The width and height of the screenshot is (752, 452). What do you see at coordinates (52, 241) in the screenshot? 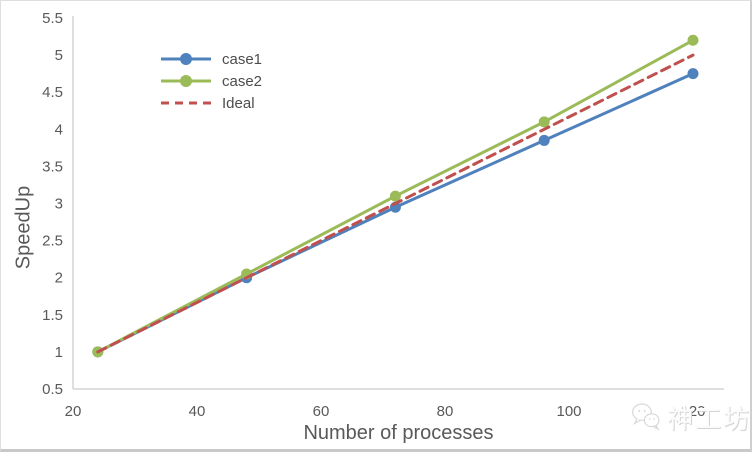
I see `svg-text: 2.5` at bounding box center [52, 241].